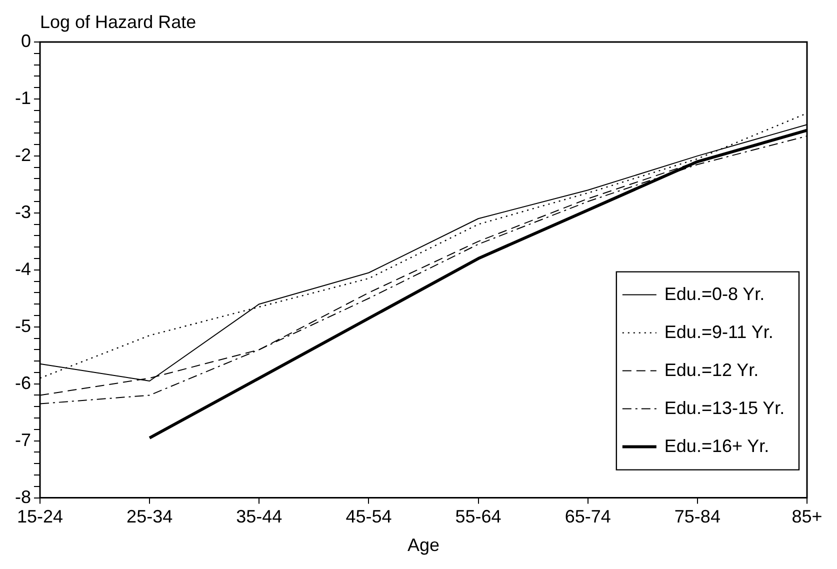  I want to click on y-tick-label: -6, so click(23, 382).